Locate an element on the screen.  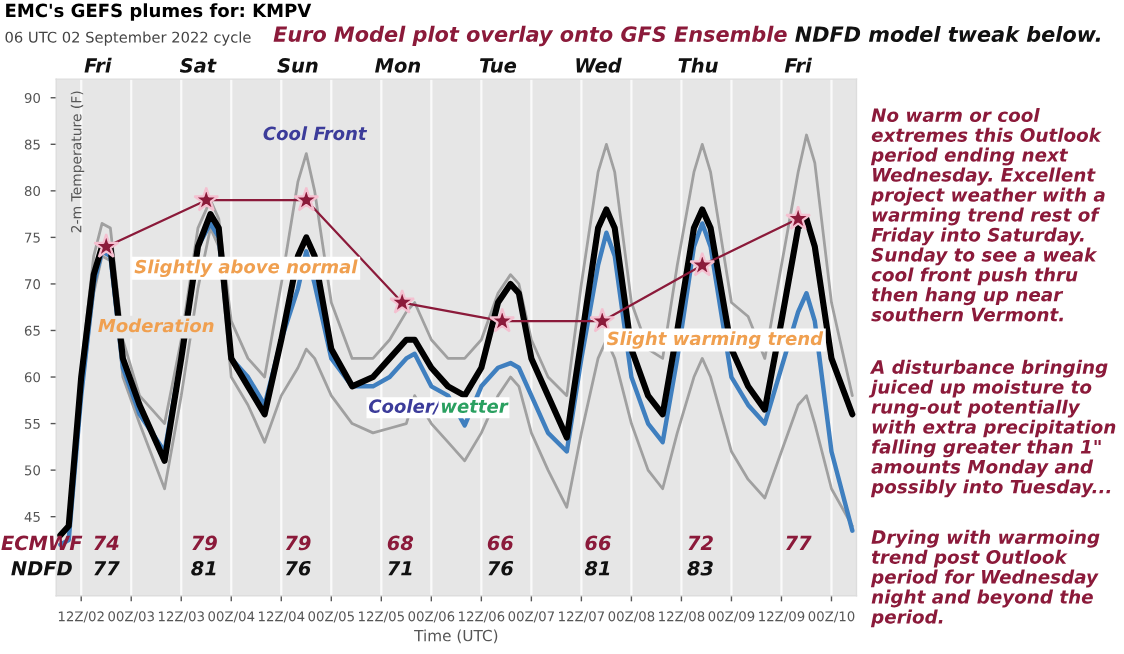
annotation: Cool Front is located at coordinates (315, 133).